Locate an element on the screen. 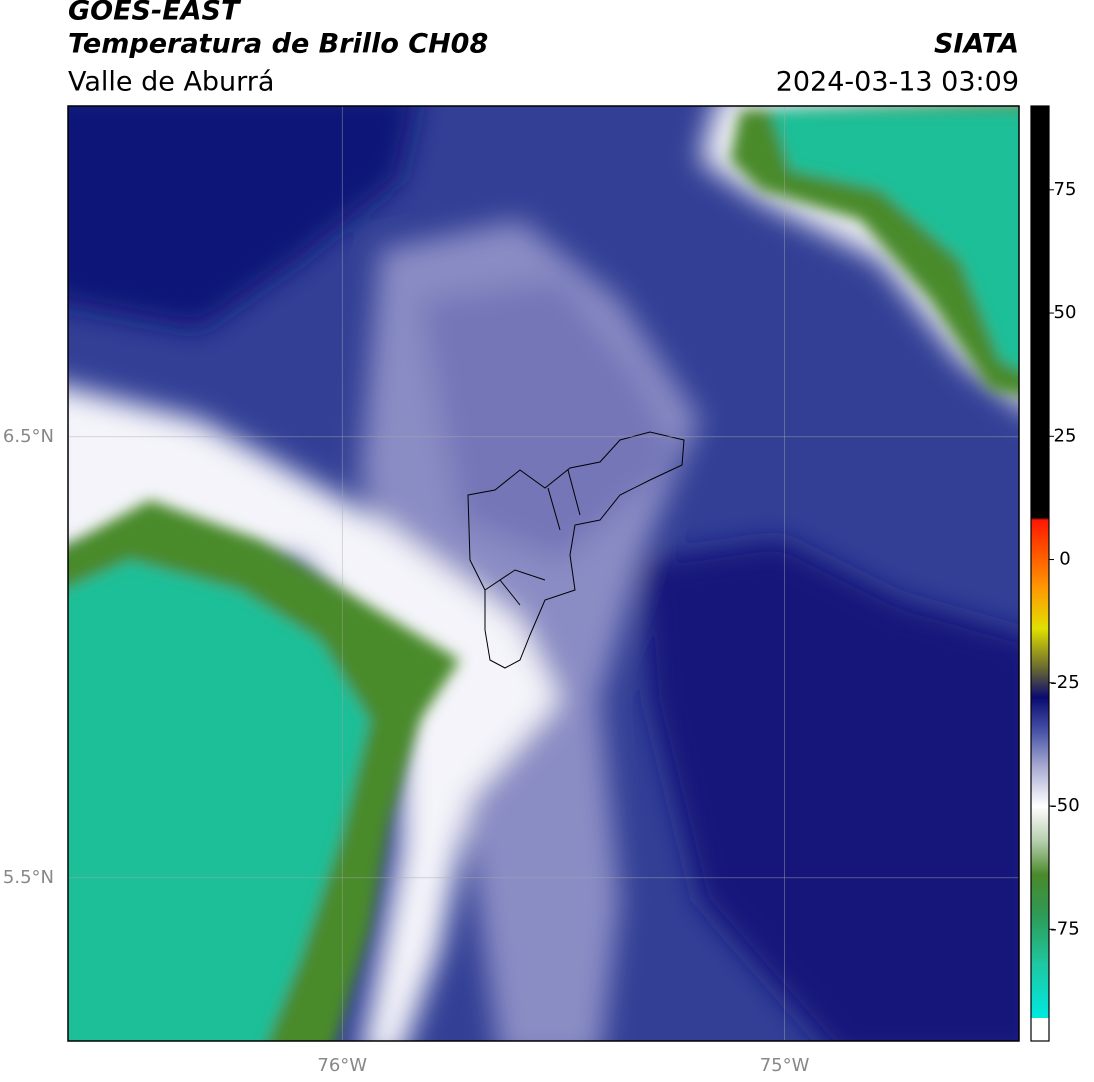 The image size is (1094, 1082). colorbar-tick-label: -50 is located at coordinates (1064, 805).